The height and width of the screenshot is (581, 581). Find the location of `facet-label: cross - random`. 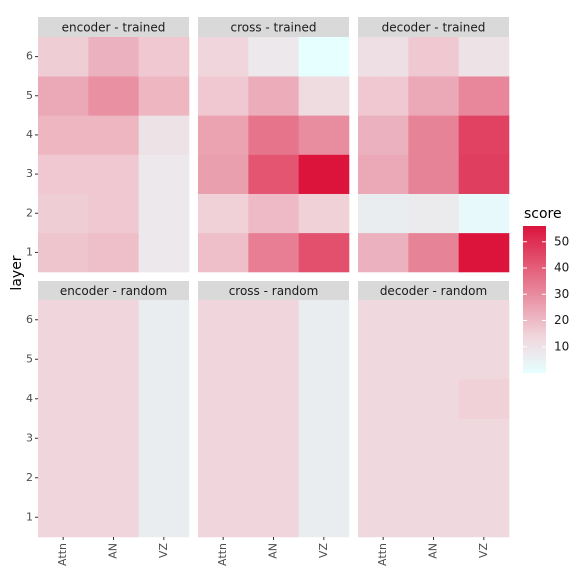

facet-label: cross - random is located at coordinates (274, 291).